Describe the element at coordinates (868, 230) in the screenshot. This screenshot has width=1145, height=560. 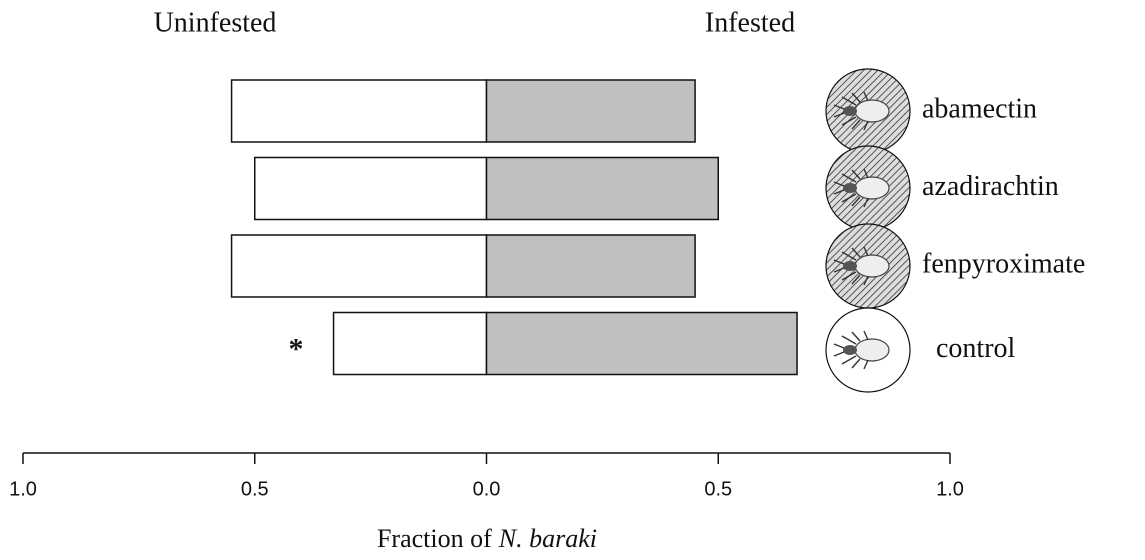
I see `treatment-icons` at that location.